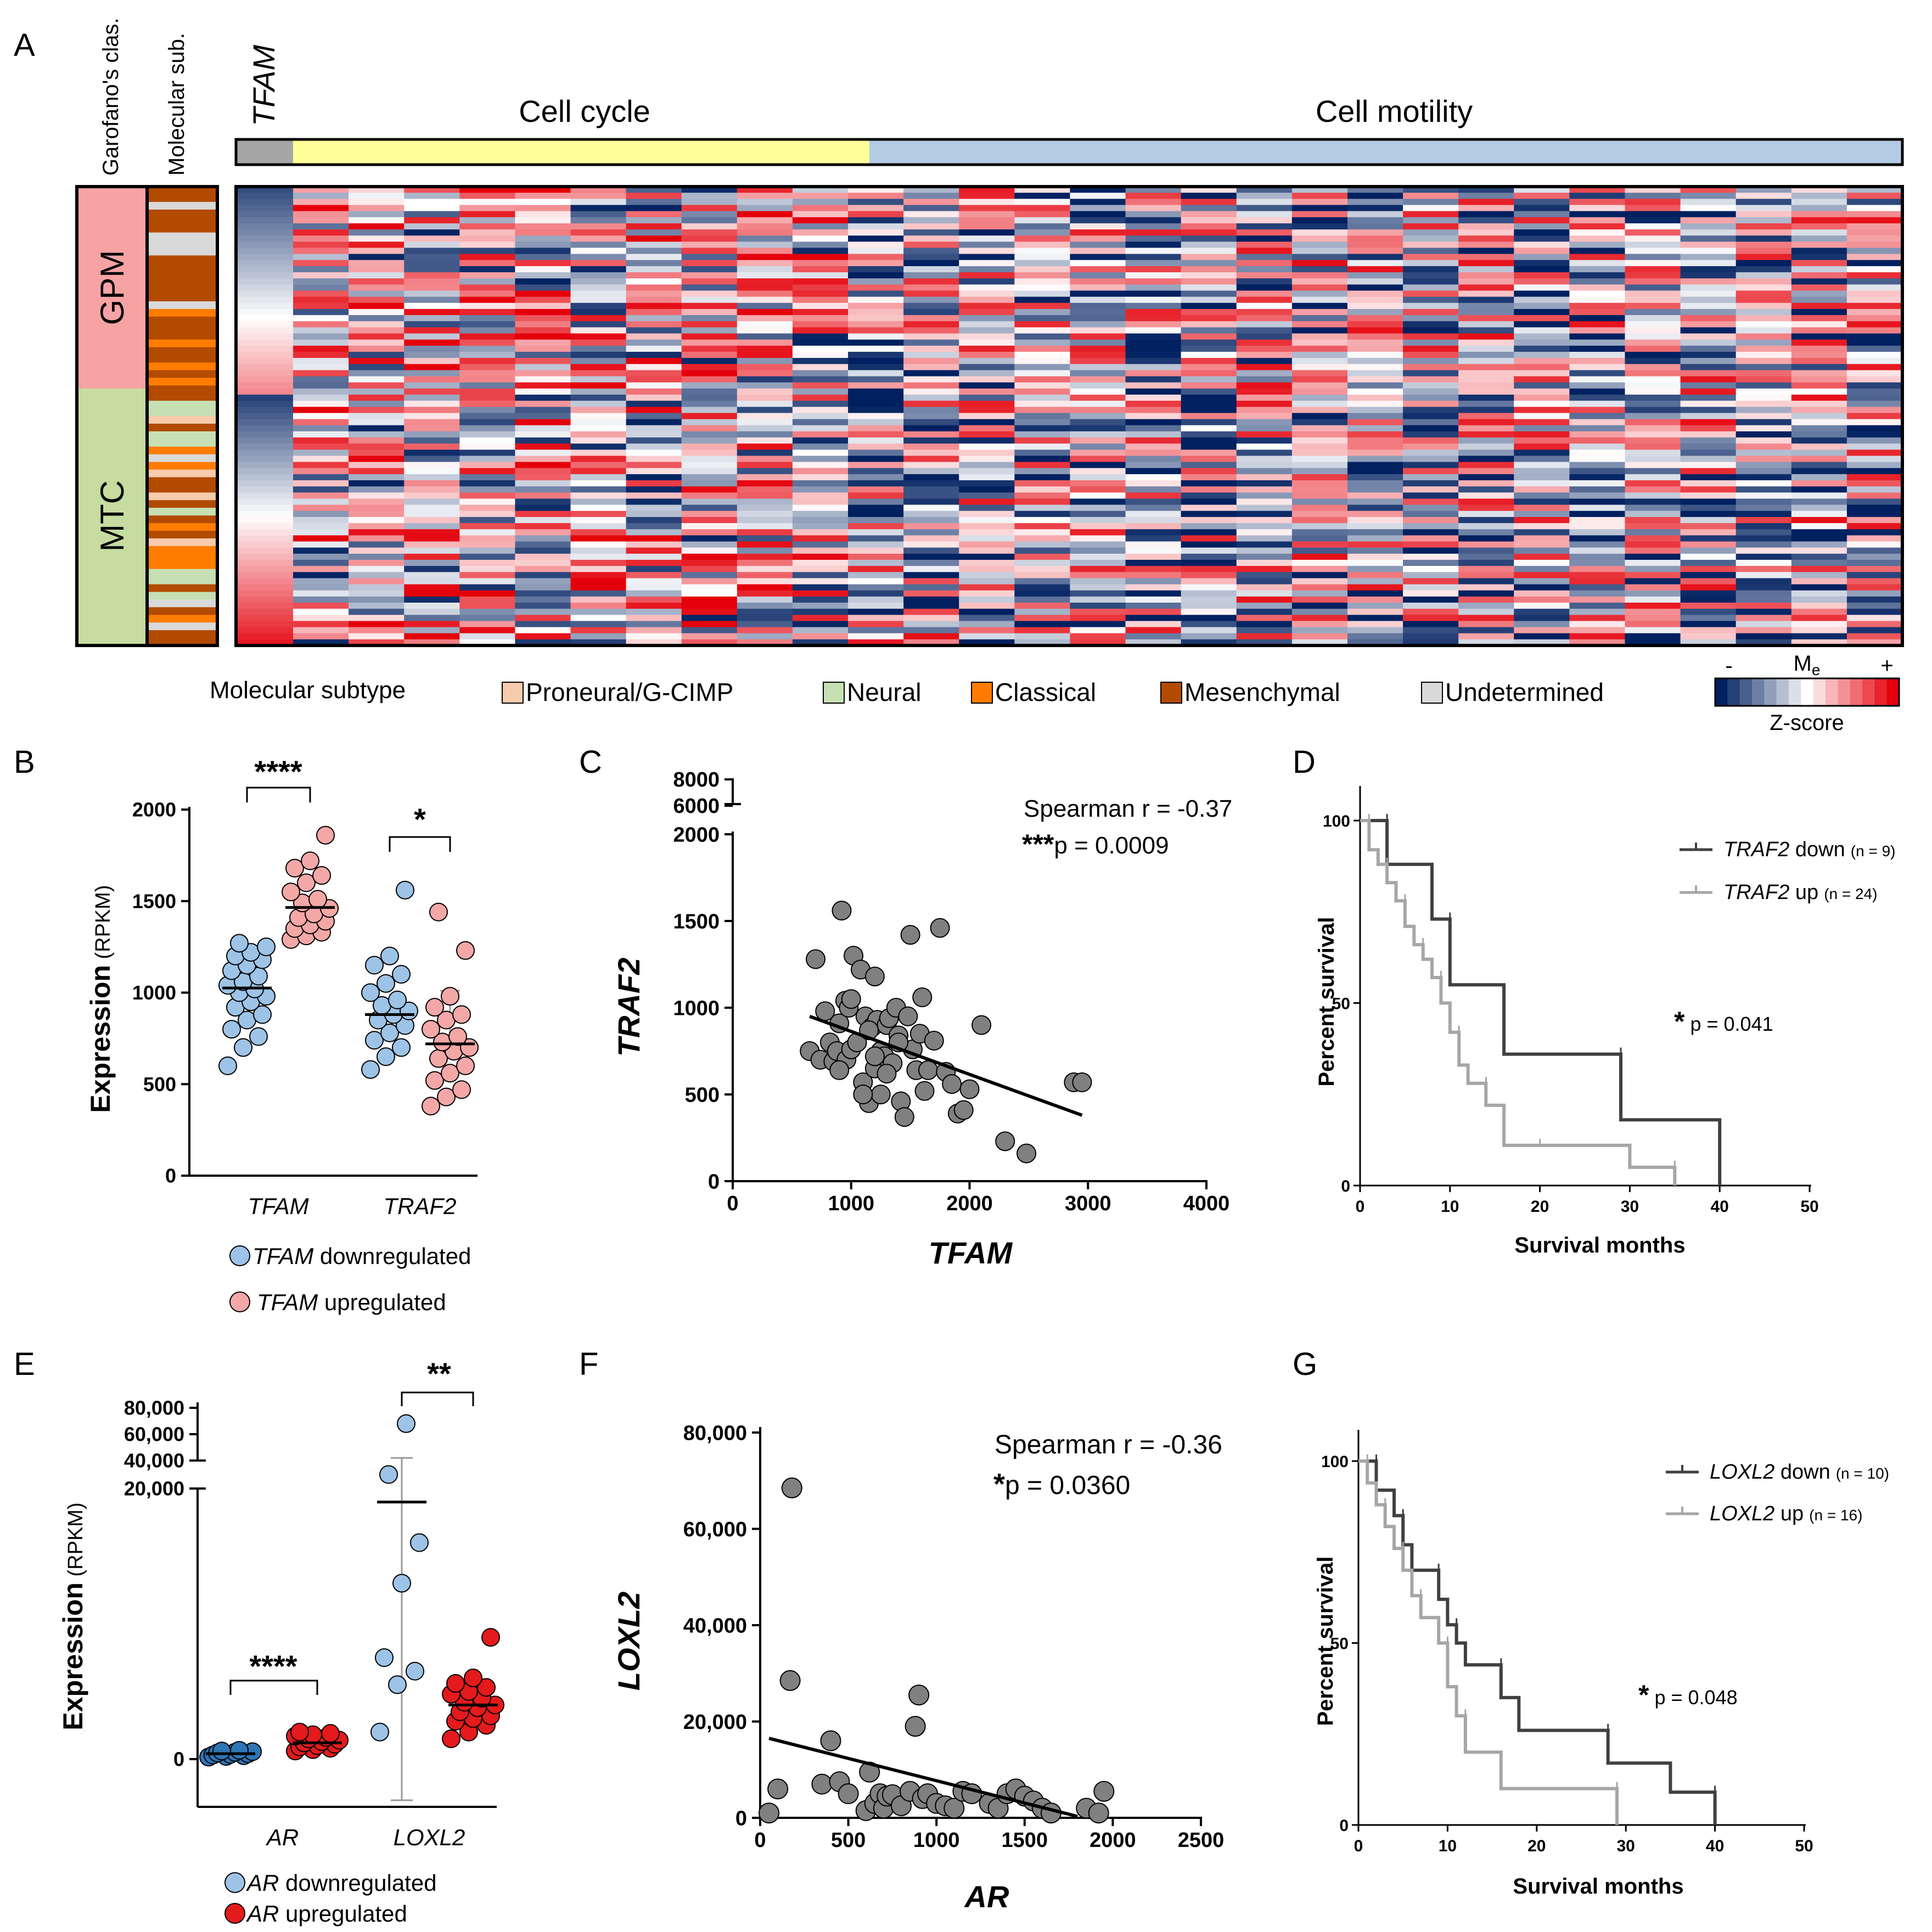 The width and height of the screenshot is (1932, 1932). I want to click on panel-e-xtick-loxl2: LOXL2, so click(429, 1837).